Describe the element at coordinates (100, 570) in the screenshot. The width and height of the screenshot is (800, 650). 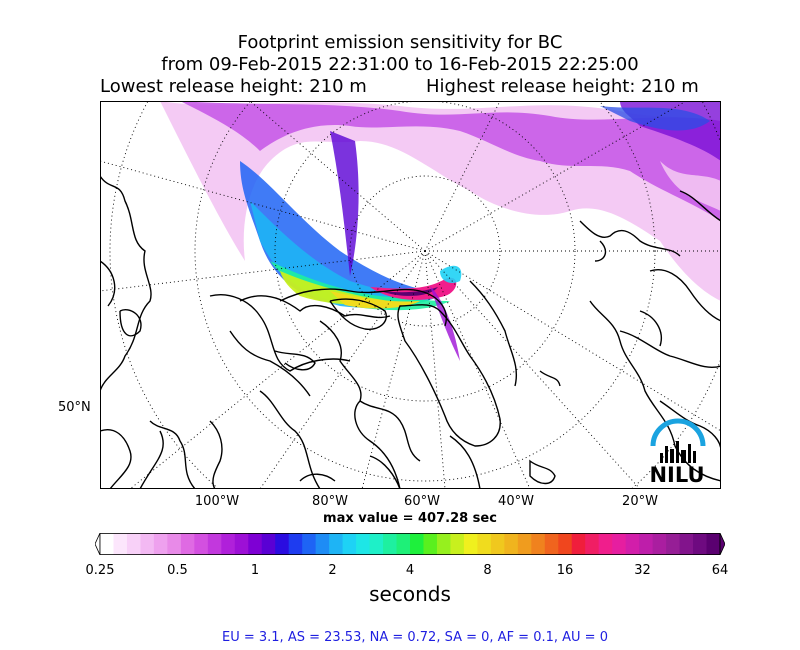
I see `colorbar-tick-label: 0.25` at that location.